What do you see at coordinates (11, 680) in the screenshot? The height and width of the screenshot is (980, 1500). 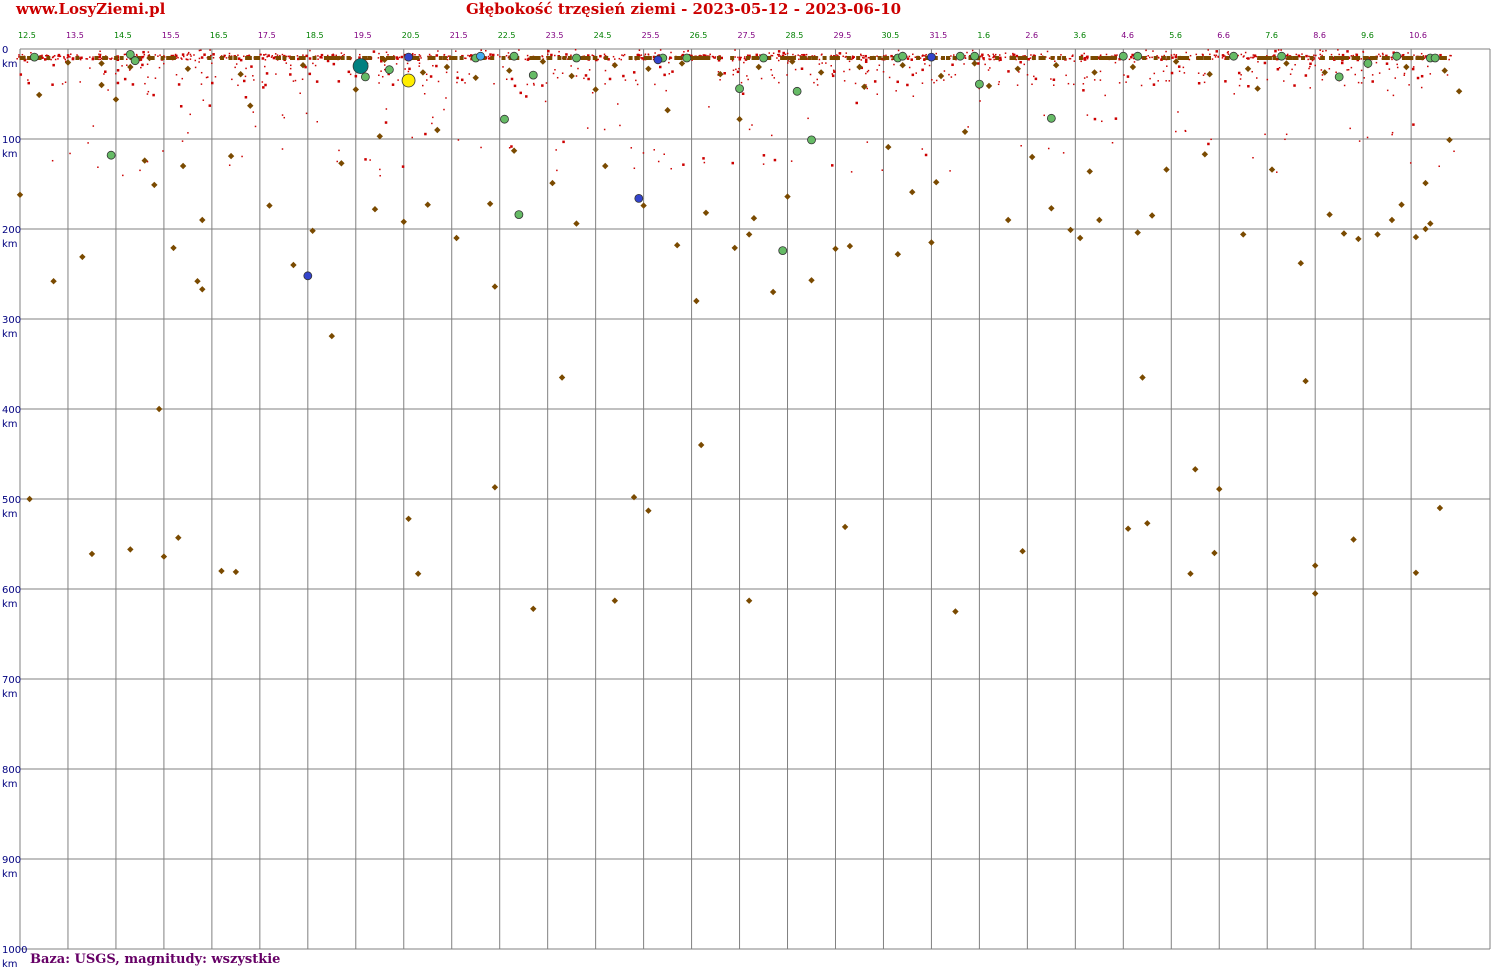 I see `y-tick-label: 700` at bounding box center [11, 680].